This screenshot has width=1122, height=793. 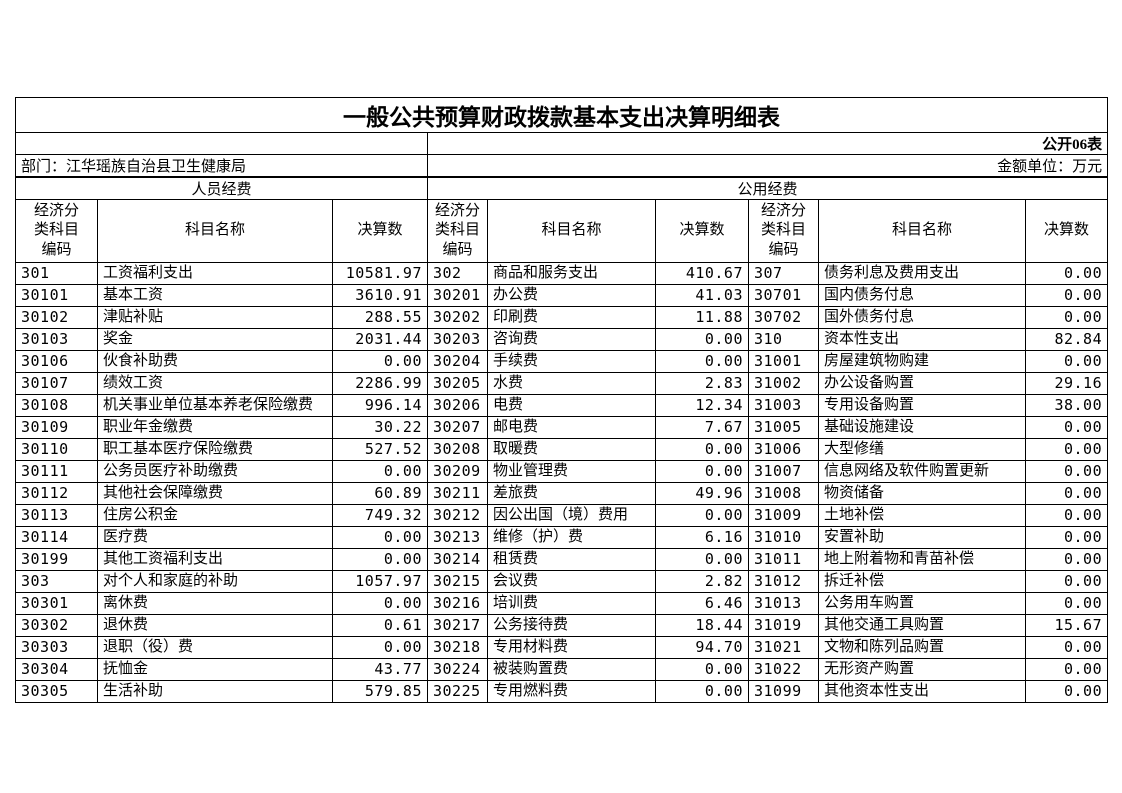 What do you see at coordinates (922, 691) in the screenshot?
I see `subject-name-cell: 其他资本性支出` at bounding box center [922, 691].